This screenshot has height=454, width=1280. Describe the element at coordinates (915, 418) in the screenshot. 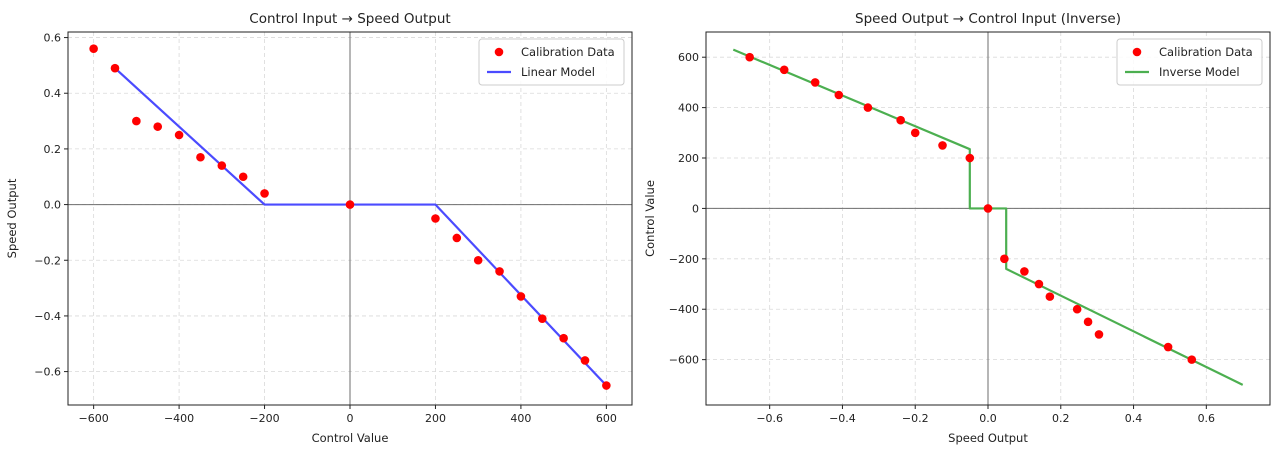

I see `x-tick-label: −0.2` at that location.